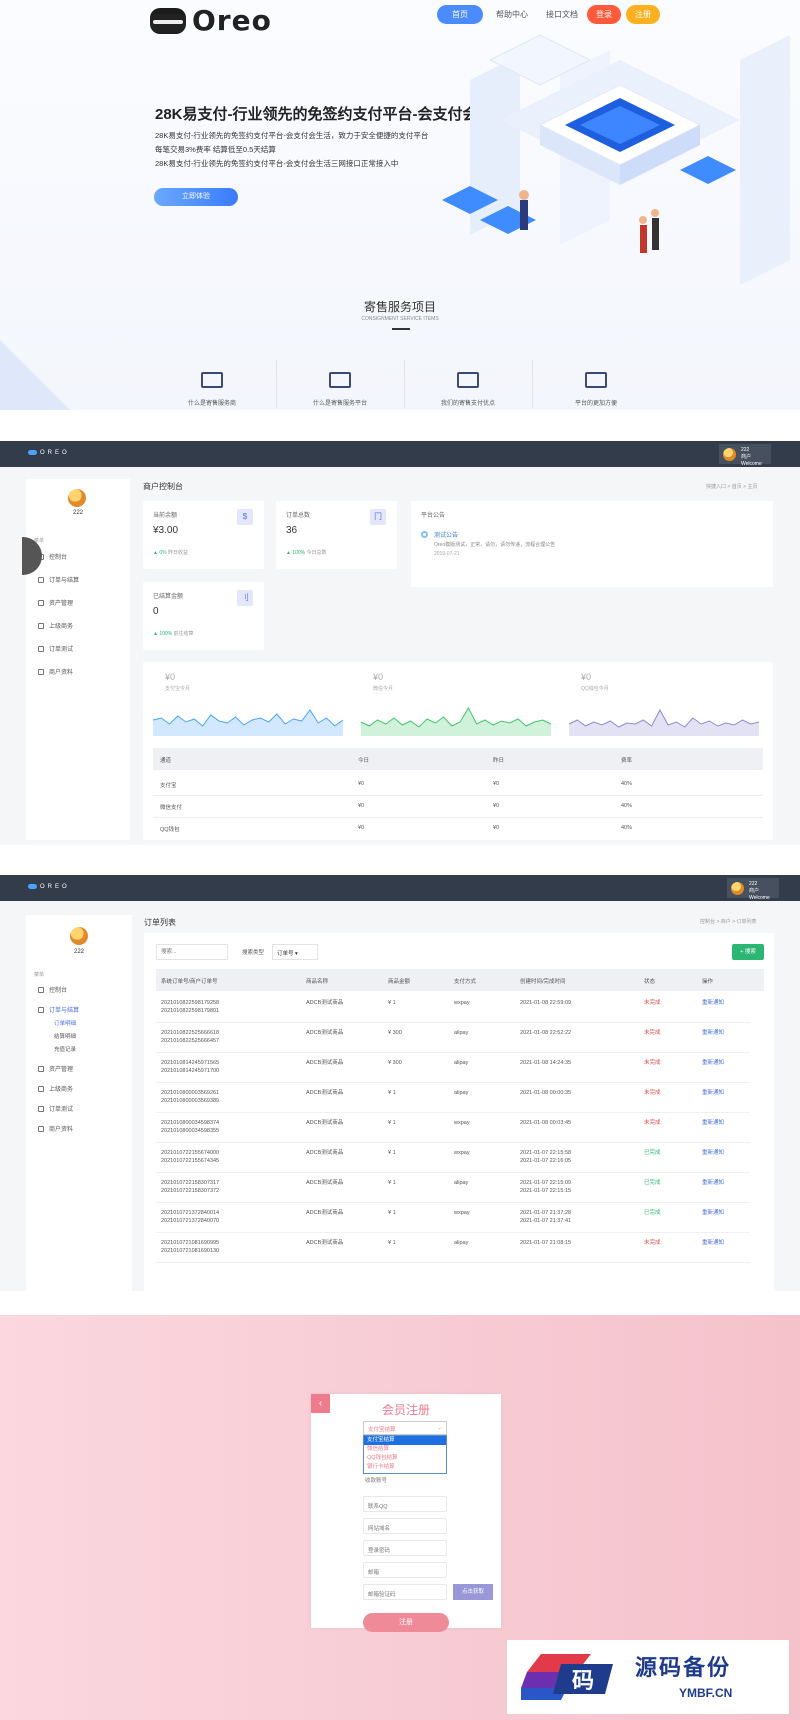 This screenshot has height=1720, width=800. What do you see at coordinates (446, 536) in the screenshot?
I see `notice-link: 测试公告` at bounding box center [446, 536].